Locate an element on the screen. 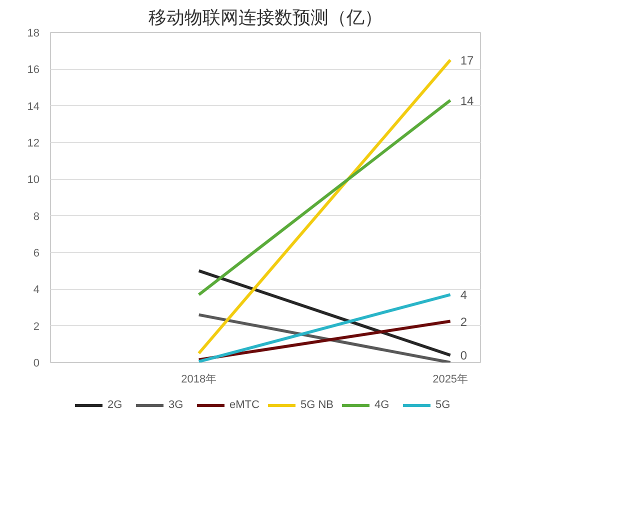  y-tick-label: 10 is located at coordinates (33, 180).